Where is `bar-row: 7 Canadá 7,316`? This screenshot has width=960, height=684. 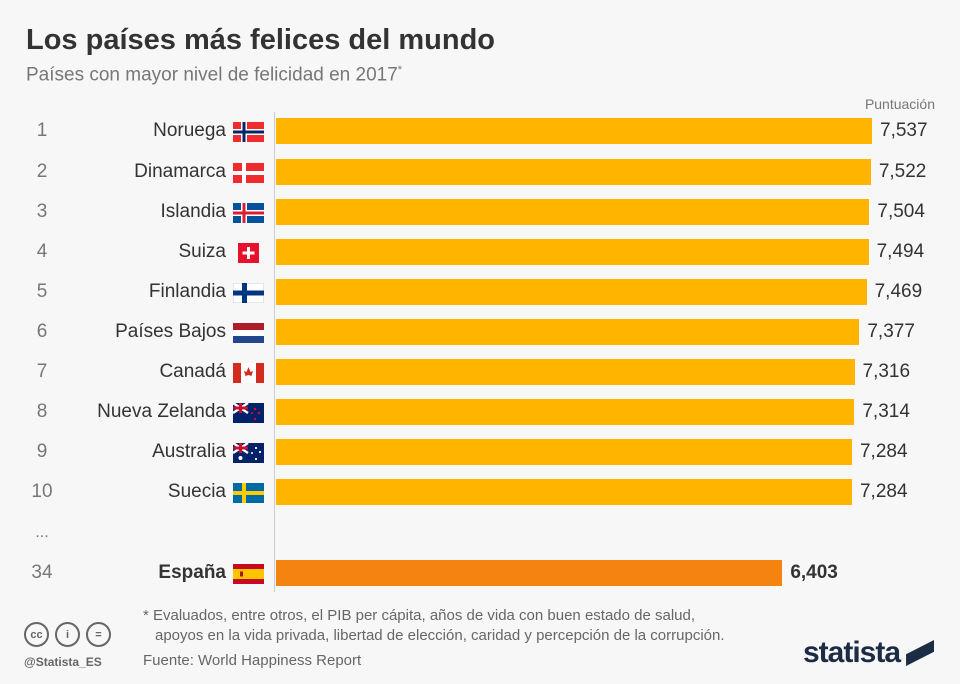 bar-row: 7 Canadá 7,316 is located at coordinates (480, 372).